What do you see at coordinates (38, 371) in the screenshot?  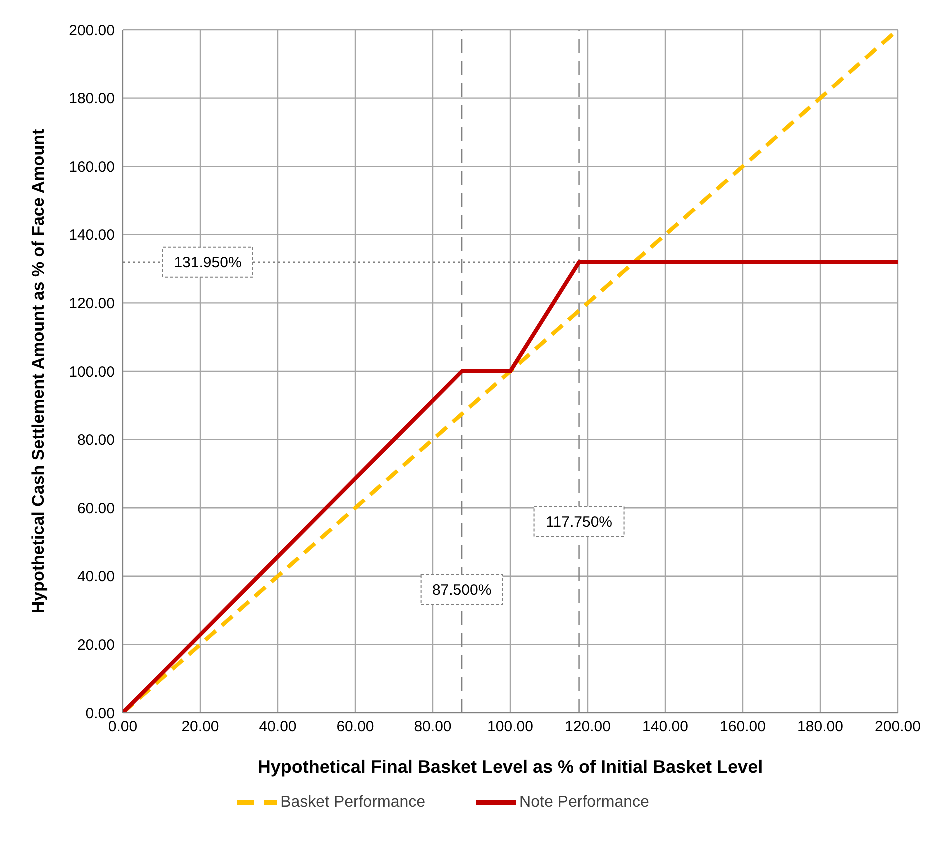 I see `y-axis-title: Hypothetical Cash Settlement Amount as % of Face Amount` at bounding box center [38, 371].